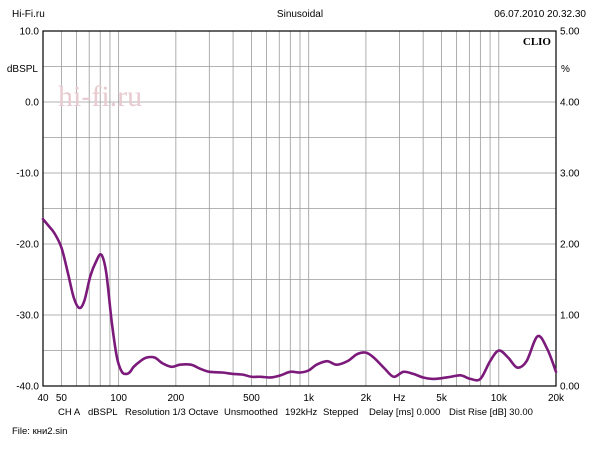  I want to click on footer-mode: Stepped, so click(341, 412).